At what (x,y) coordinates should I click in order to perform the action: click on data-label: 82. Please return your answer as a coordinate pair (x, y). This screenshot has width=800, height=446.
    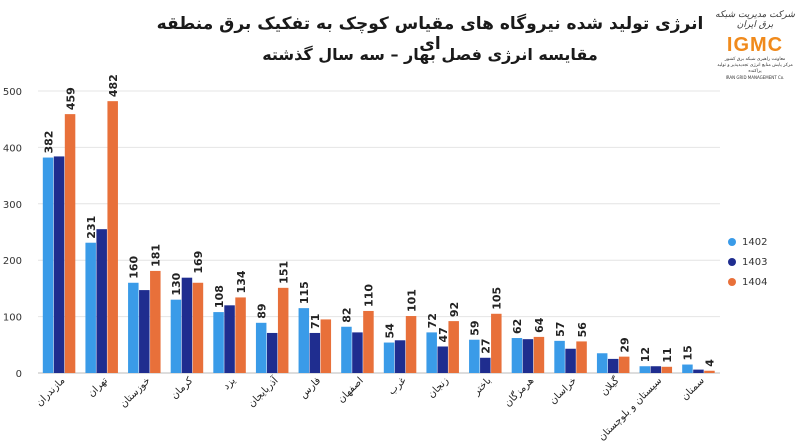
    Looking at the image, I should click on (347, 314).